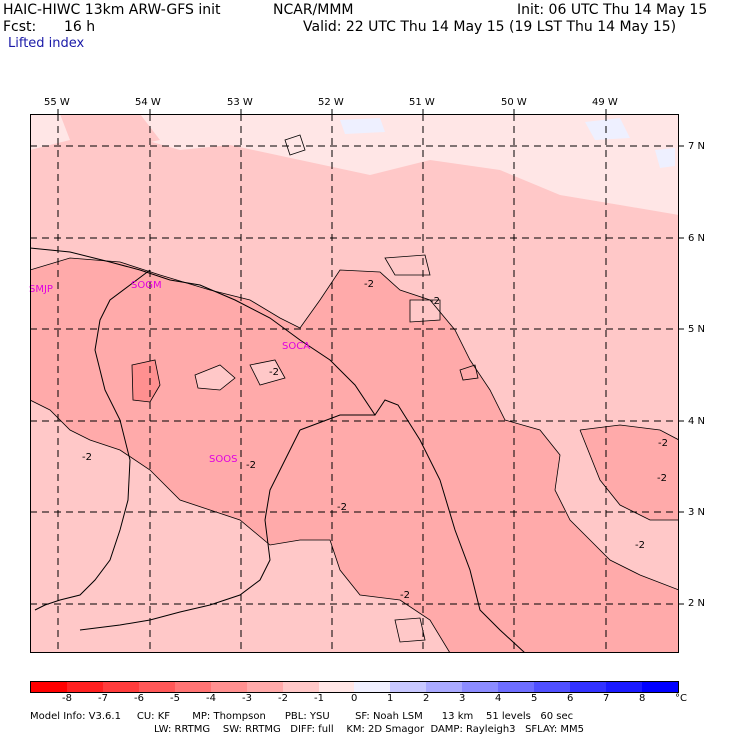  I want to click on colorbar-tick: -2, so click(283, 698).